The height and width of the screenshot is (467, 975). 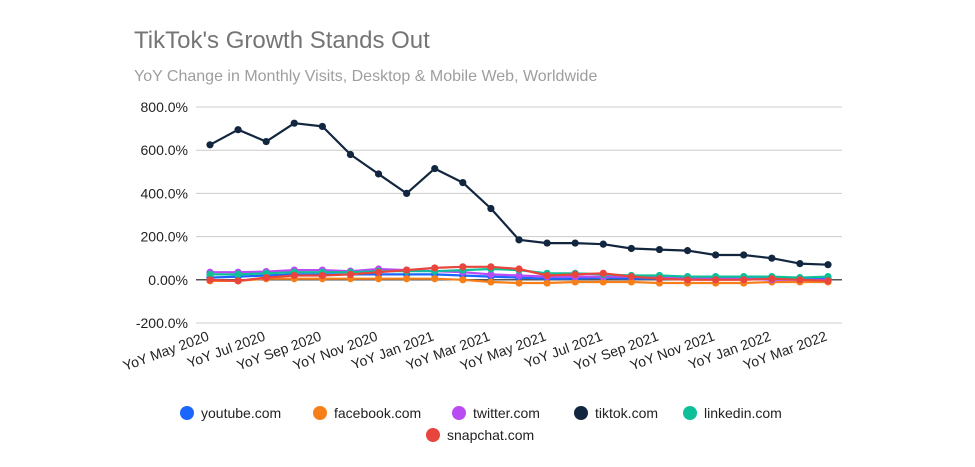 What do you see at coordinates (164, 237) in the screenshot?
I see `y-tick-label: 200.0%` at bounding box center [164, 237].